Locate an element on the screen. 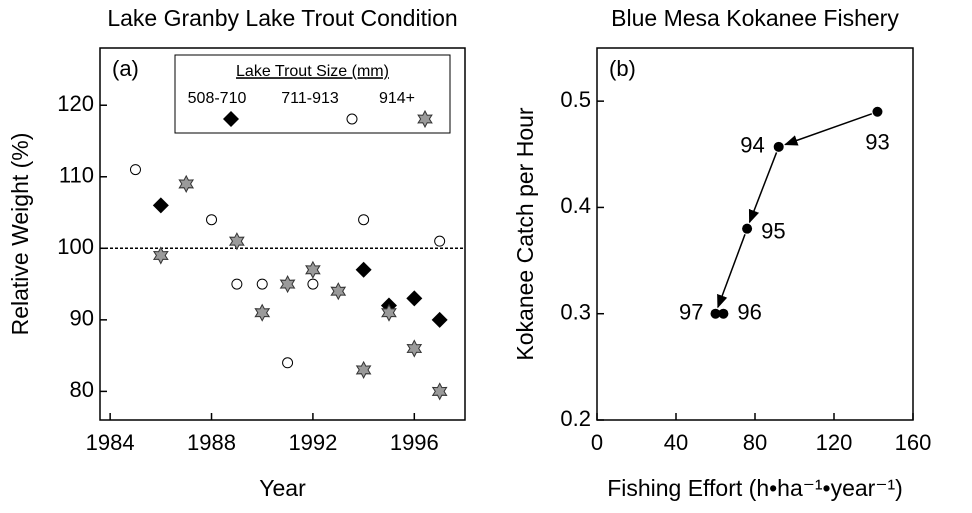 This screenshot has height=513, width=972. y-tick-label: 90 is located at coordinates (82, 318).